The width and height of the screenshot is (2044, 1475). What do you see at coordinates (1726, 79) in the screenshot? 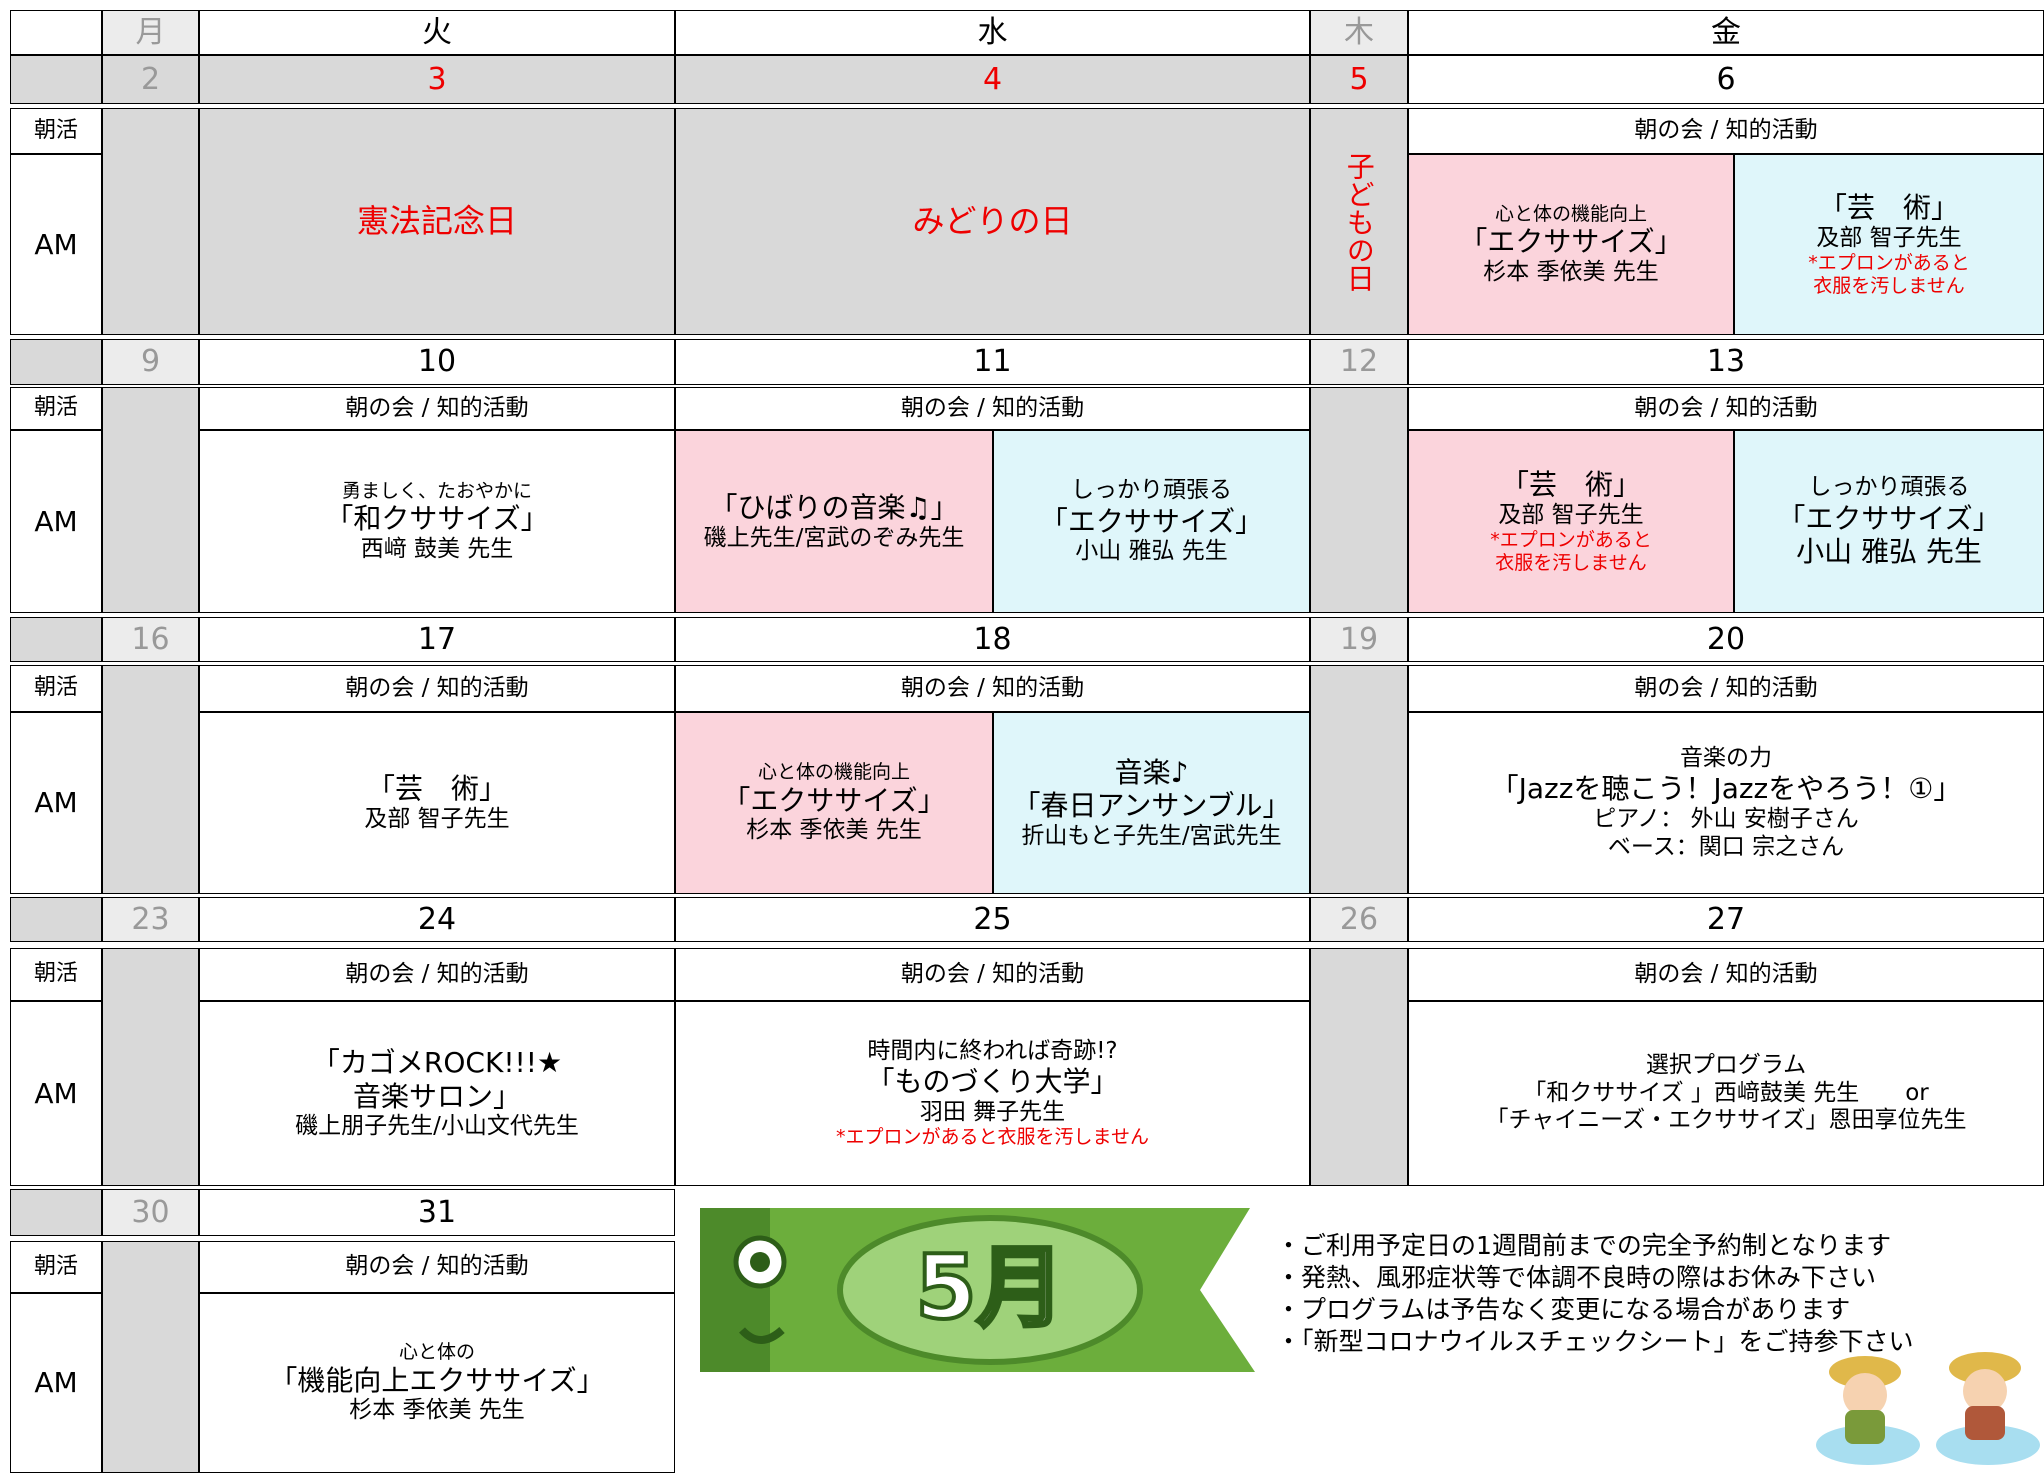
I see `date-cell: 6` at bounding box center [1726, 79].